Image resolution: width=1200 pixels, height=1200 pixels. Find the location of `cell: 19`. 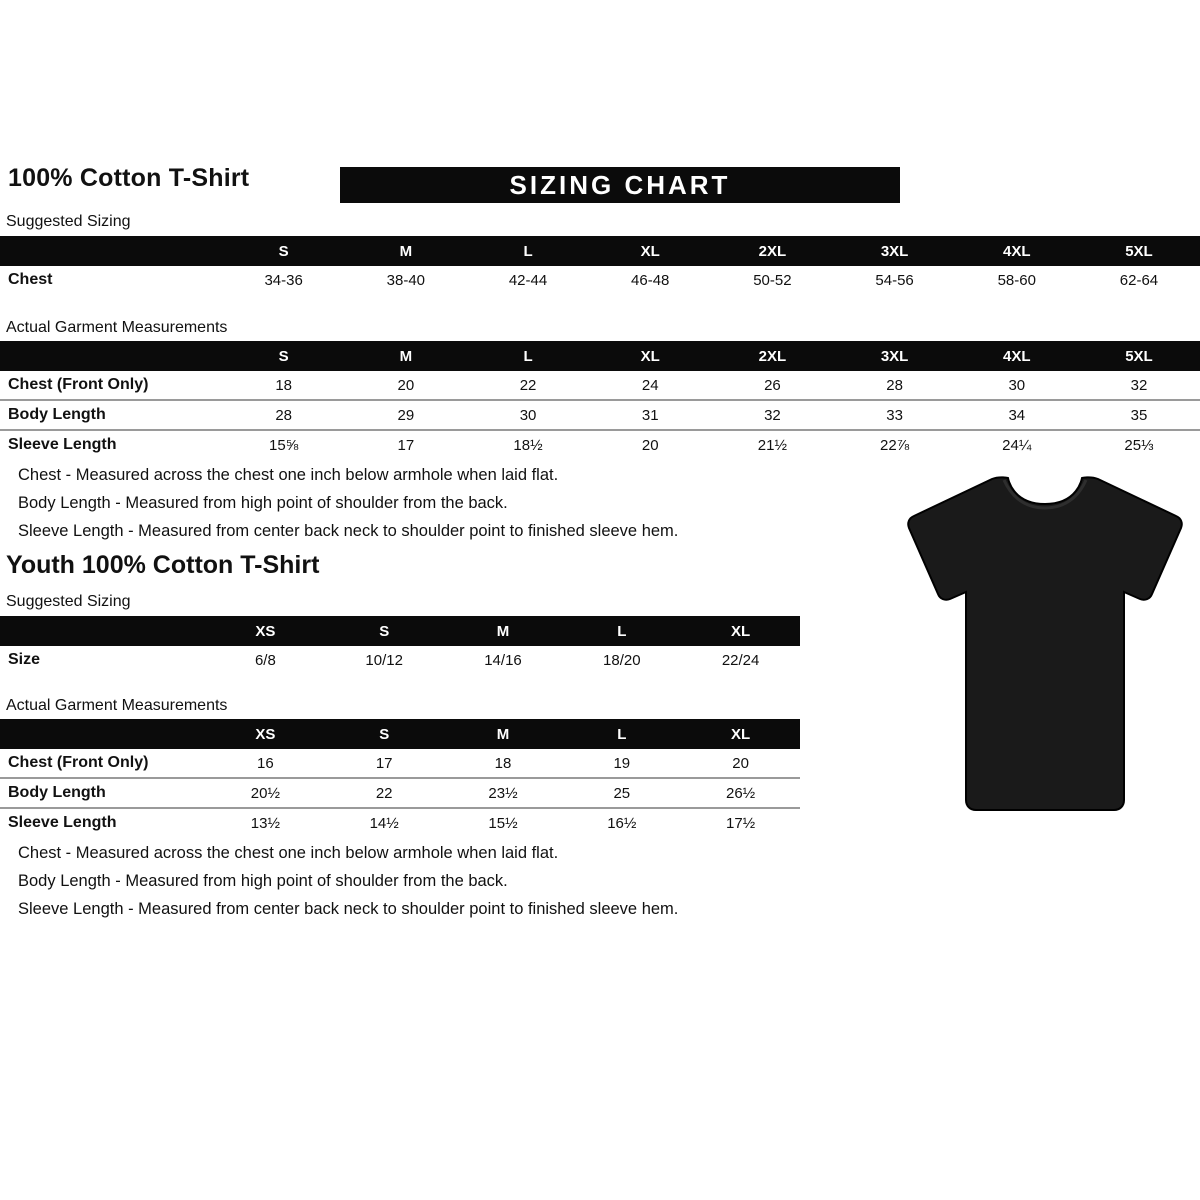

cell: 19 is located at coordinates (622, 763).